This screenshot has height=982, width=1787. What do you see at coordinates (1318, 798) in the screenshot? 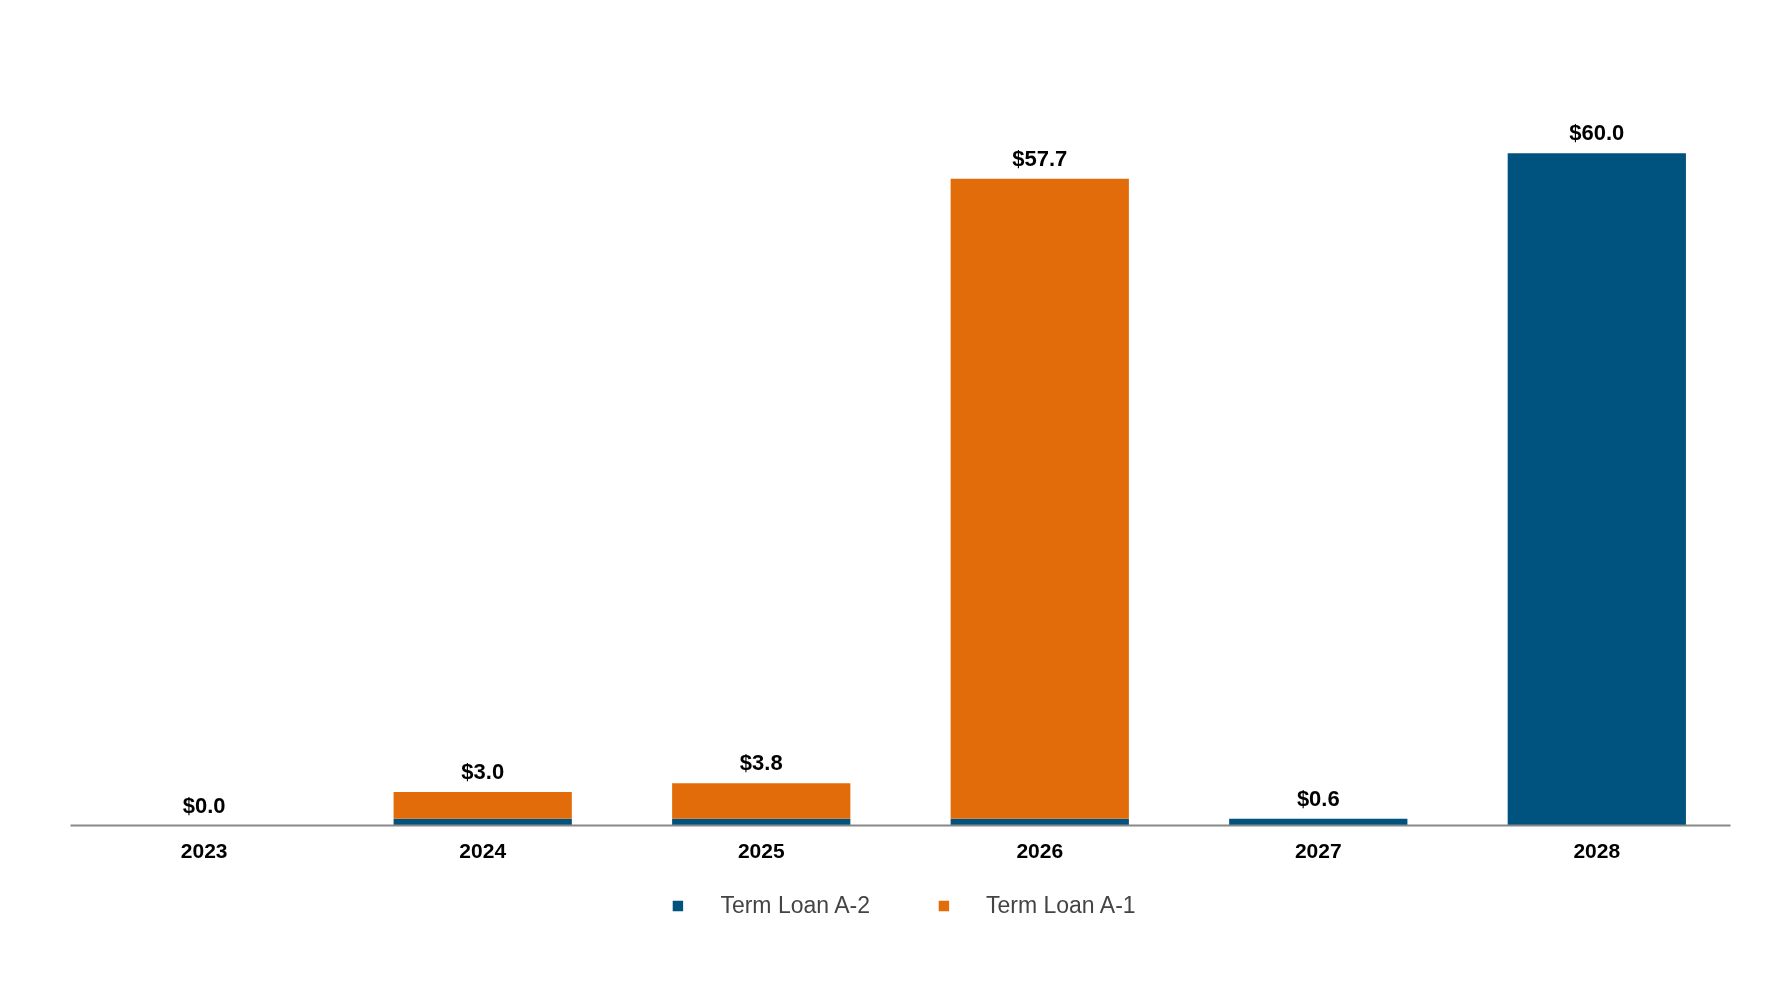
I see `annotation: $0.6` at bounding box center [1318, 798].